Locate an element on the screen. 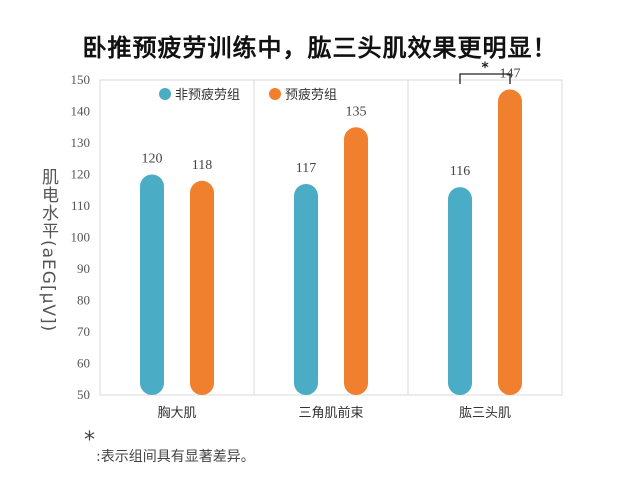 The image size is (640, 488). legend-label: 预疲劳组 is located at coordinates (311, 95).